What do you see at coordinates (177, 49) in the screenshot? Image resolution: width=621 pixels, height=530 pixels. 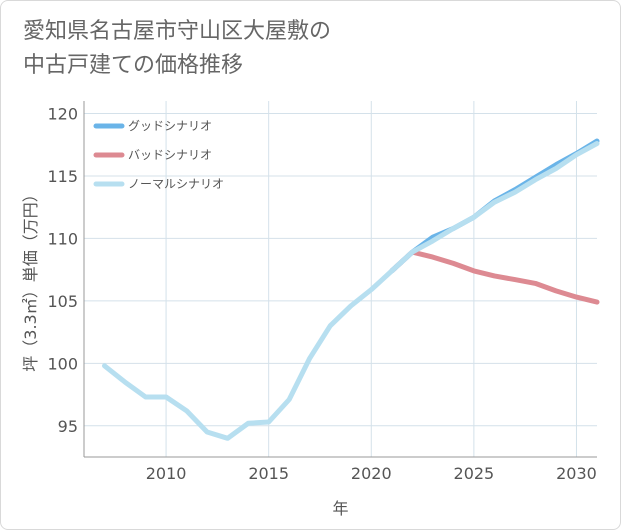 I see `chart-title: 愛知県名古屋市守山区大屋敷の 中古戸建ての価格推移` at bounding box center [177, 49].